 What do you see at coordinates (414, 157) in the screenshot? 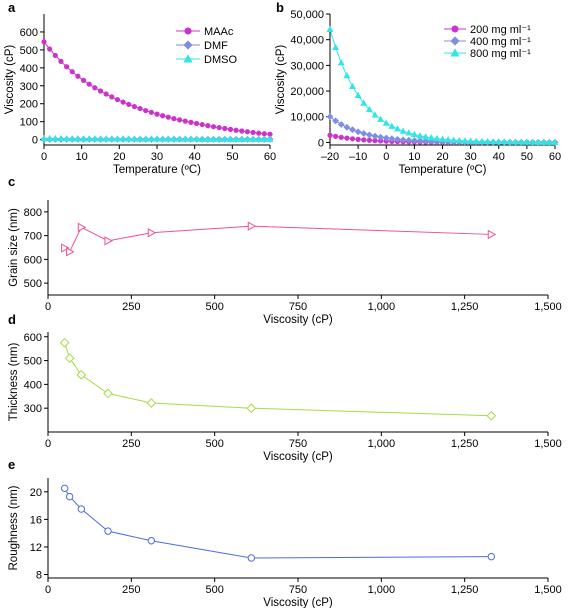
I see `x-tick-label: 10` at bounding box center [414, 157].